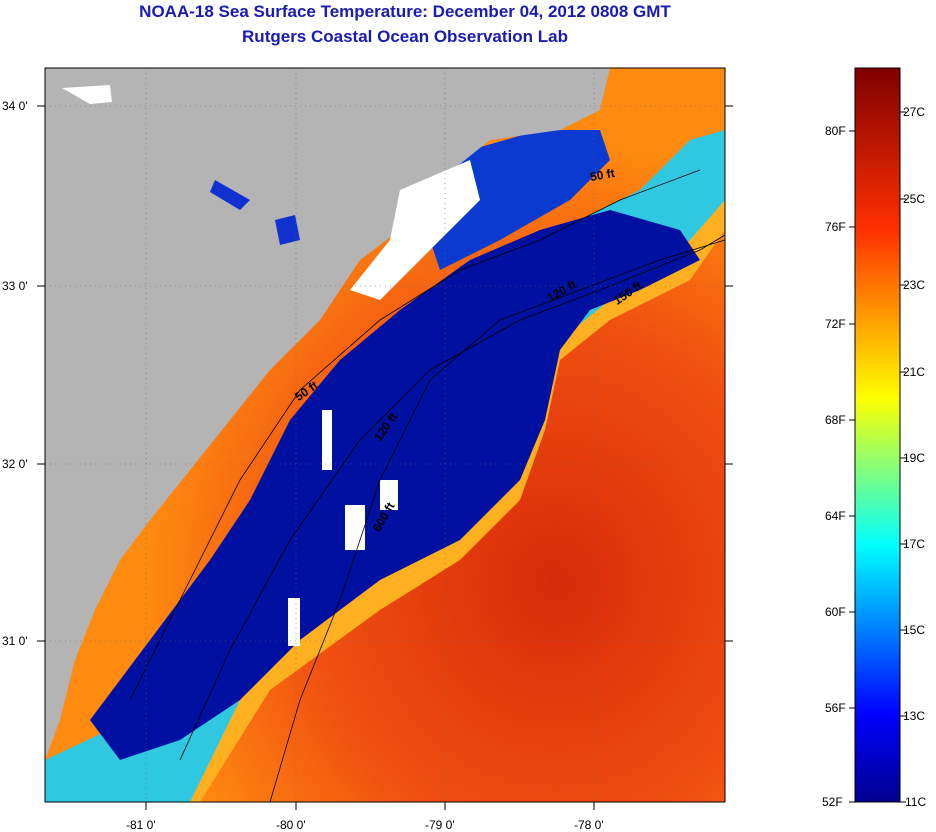  I want to click on colorbar-c-label: 11C, so click(916, 802).